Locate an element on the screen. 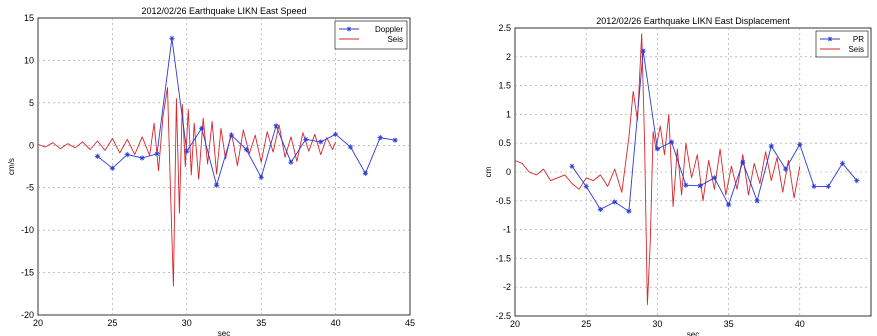 The image size is (877, 336). y-tick-label: -20 is located at coordinates (27, 315).